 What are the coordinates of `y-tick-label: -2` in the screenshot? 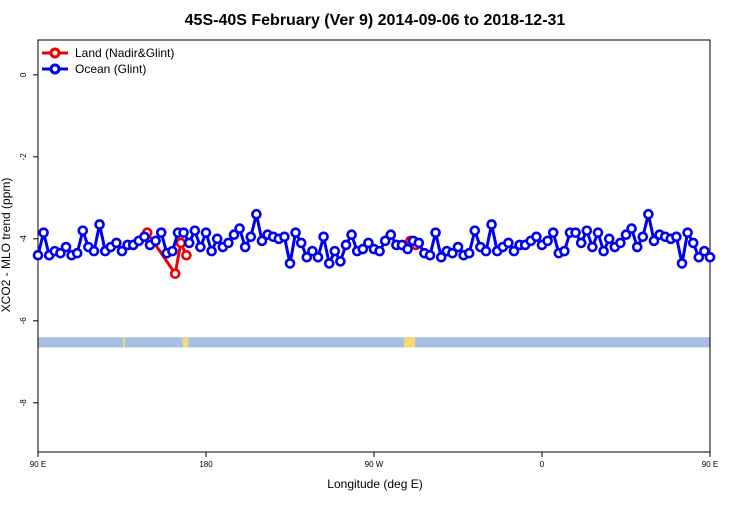 It's located at (23, 157).